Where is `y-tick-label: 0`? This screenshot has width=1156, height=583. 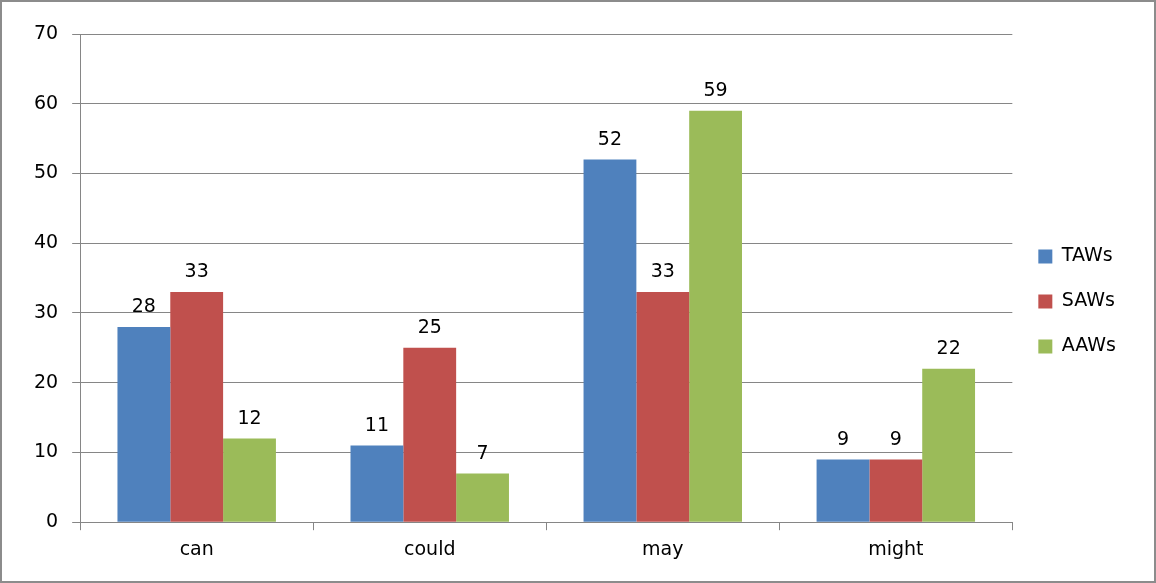 y-tick-label: 0 is located at coordinates (52, 520).